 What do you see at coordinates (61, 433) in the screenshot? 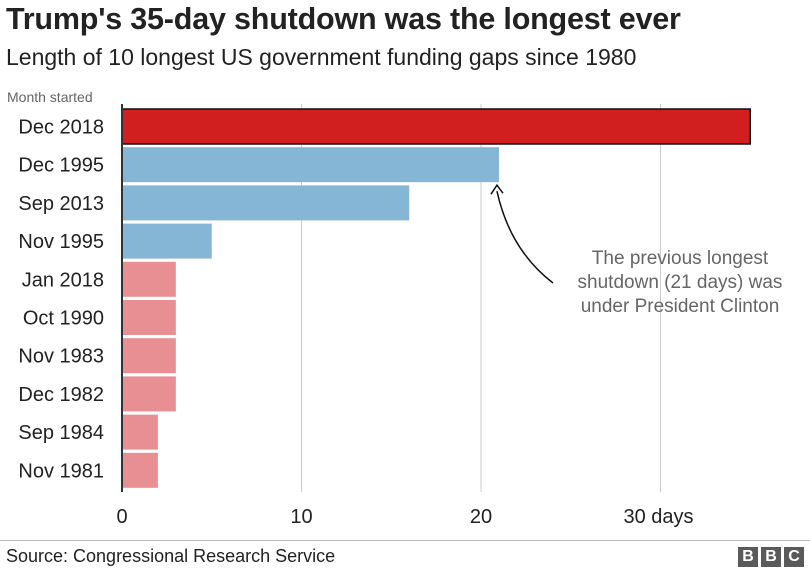
I see `category-label-8: Sep 1984` at bounding box center [61, 433].